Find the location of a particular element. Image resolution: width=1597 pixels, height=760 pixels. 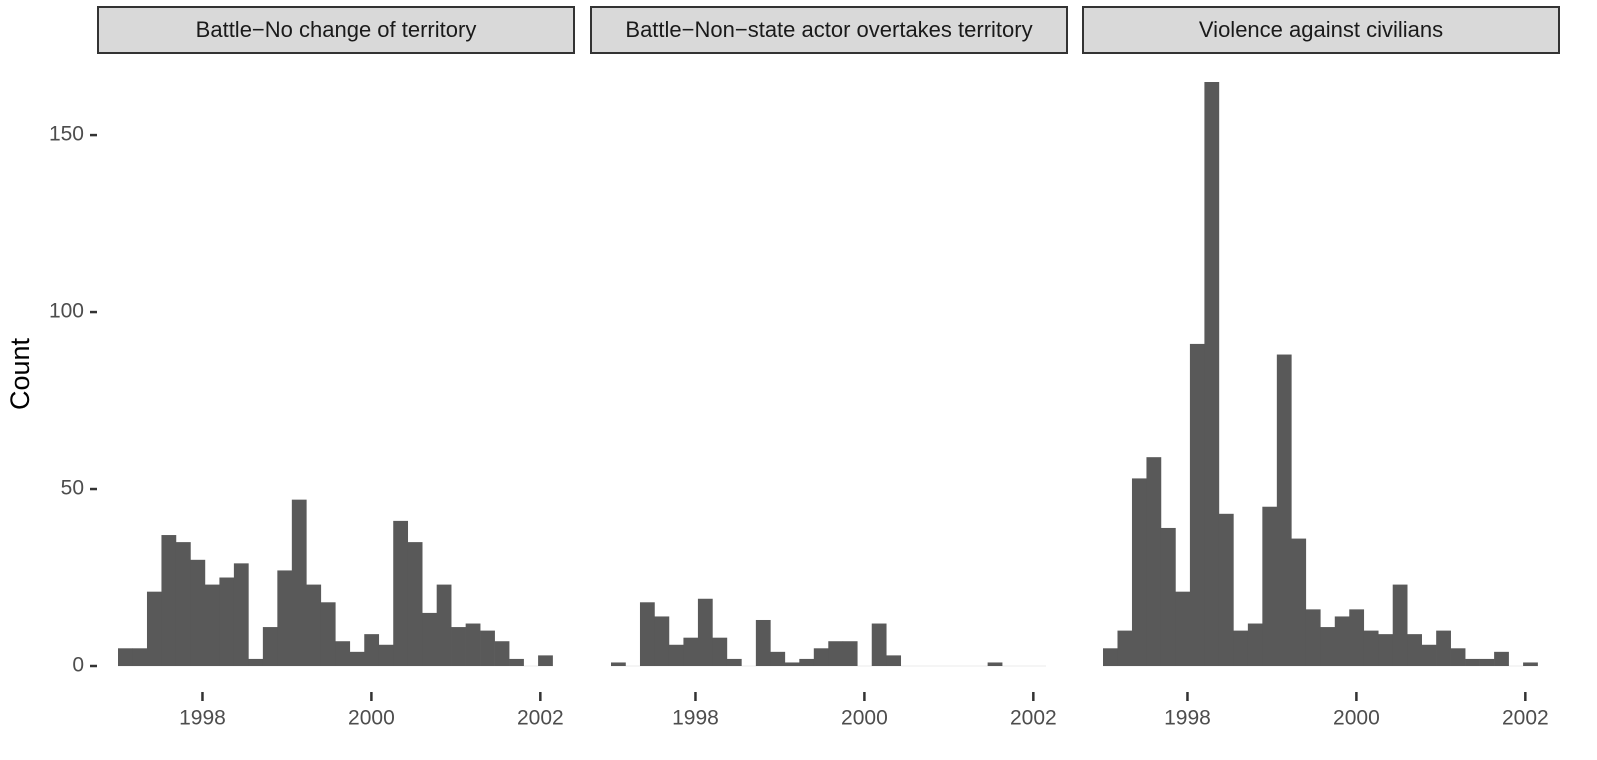

y-axis: 0 50 100 150 is located at coordinates (73, 400).